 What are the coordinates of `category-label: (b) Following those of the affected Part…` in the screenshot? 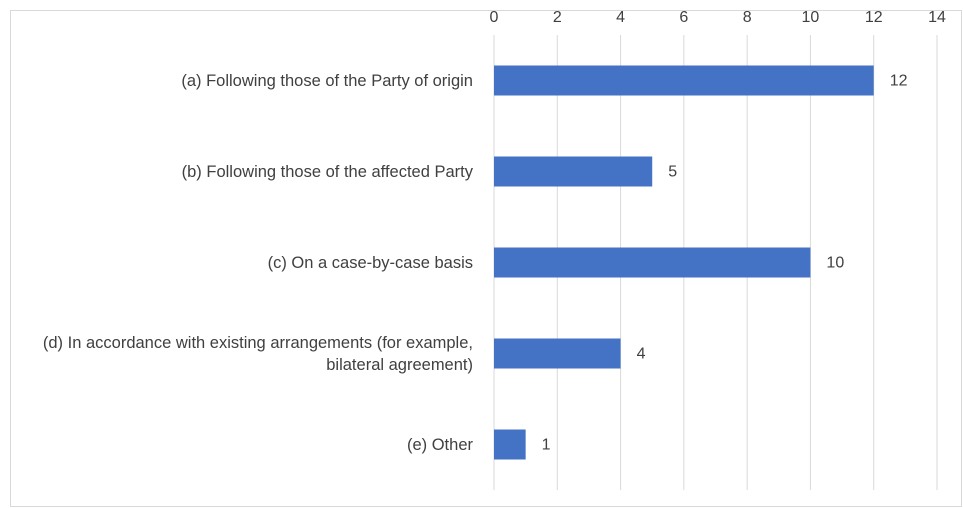 It's located at (327, 171).